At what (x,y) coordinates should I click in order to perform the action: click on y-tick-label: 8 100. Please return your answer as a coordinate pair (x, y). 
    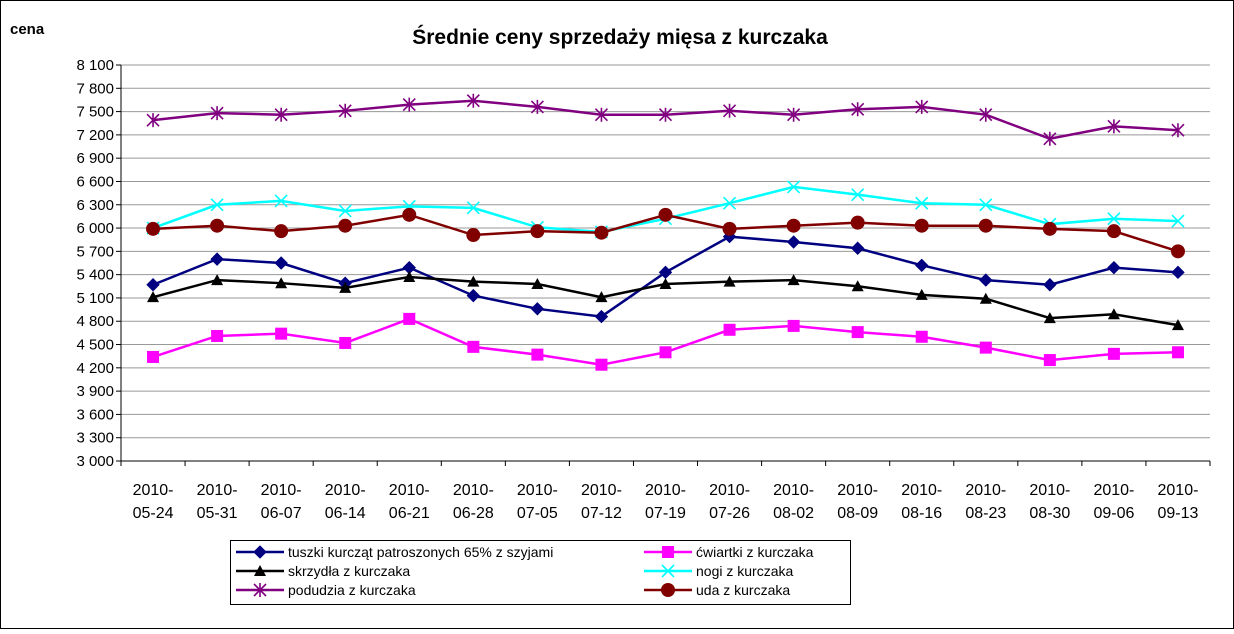
    Looking at the image, I should click on (95, 65).